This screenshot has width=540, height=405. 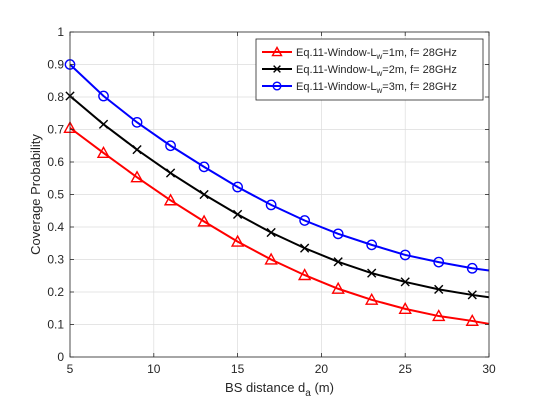 What do you see at coordinates (60, 32) in the screenshot?
I see `y-tick-label: 1` at bounding box center [60, 32].